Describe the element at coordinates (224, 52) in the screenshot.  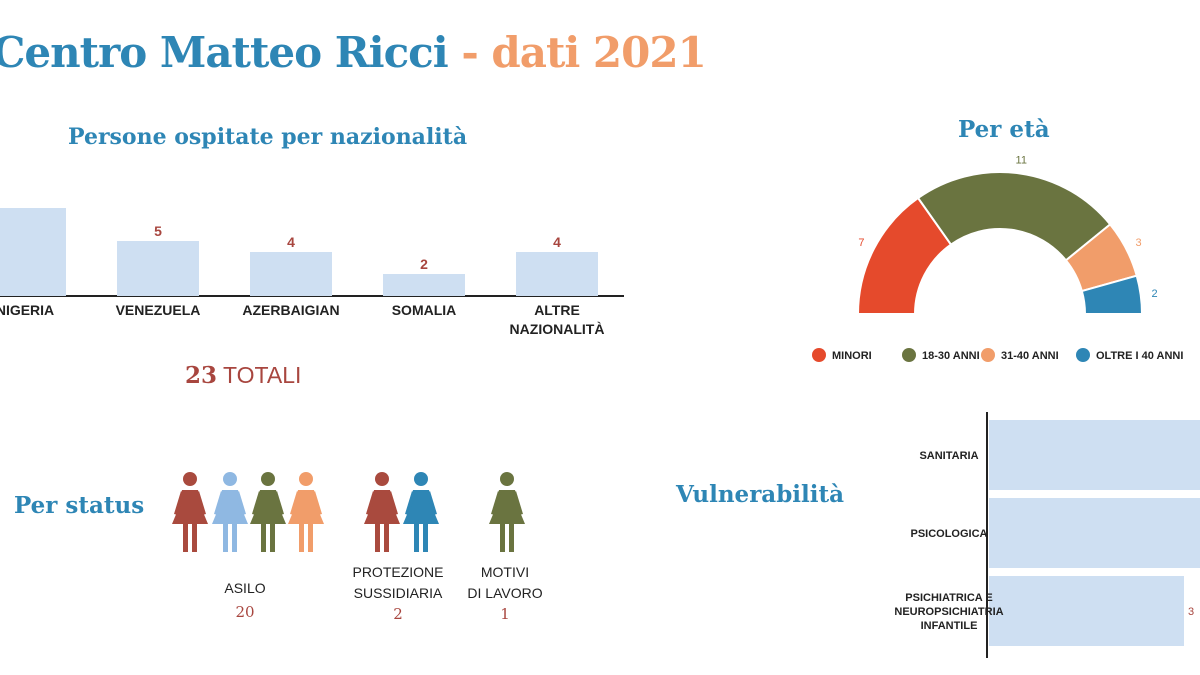
I see `title-main: Centro Matteo Ricci` at that location.